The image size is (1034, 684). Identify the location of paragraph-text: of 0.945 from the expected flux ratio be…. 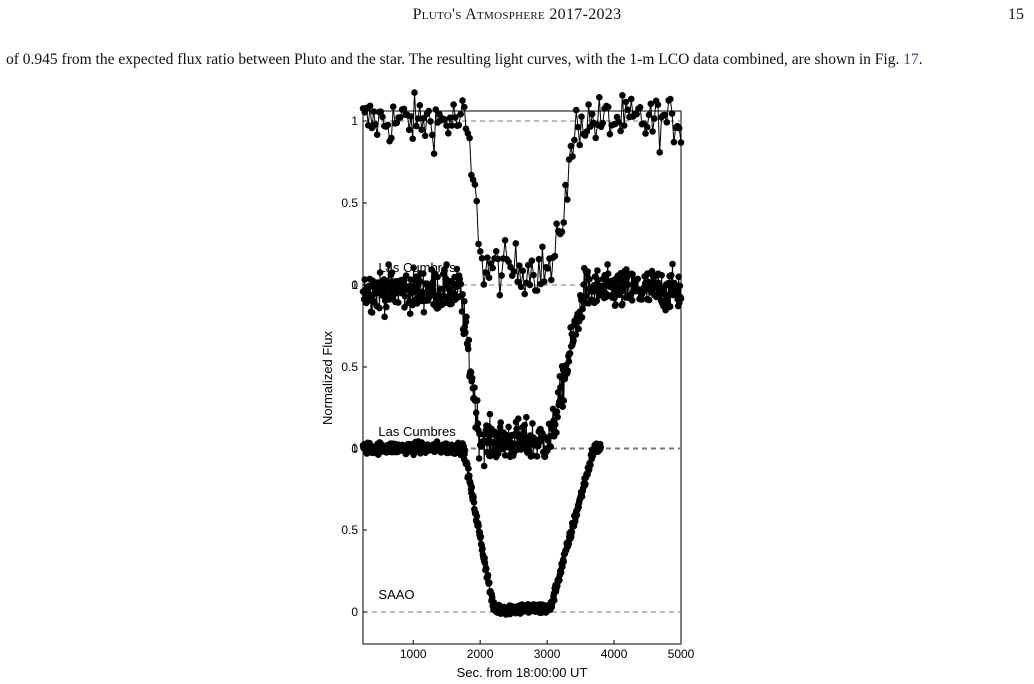
(453, 59).